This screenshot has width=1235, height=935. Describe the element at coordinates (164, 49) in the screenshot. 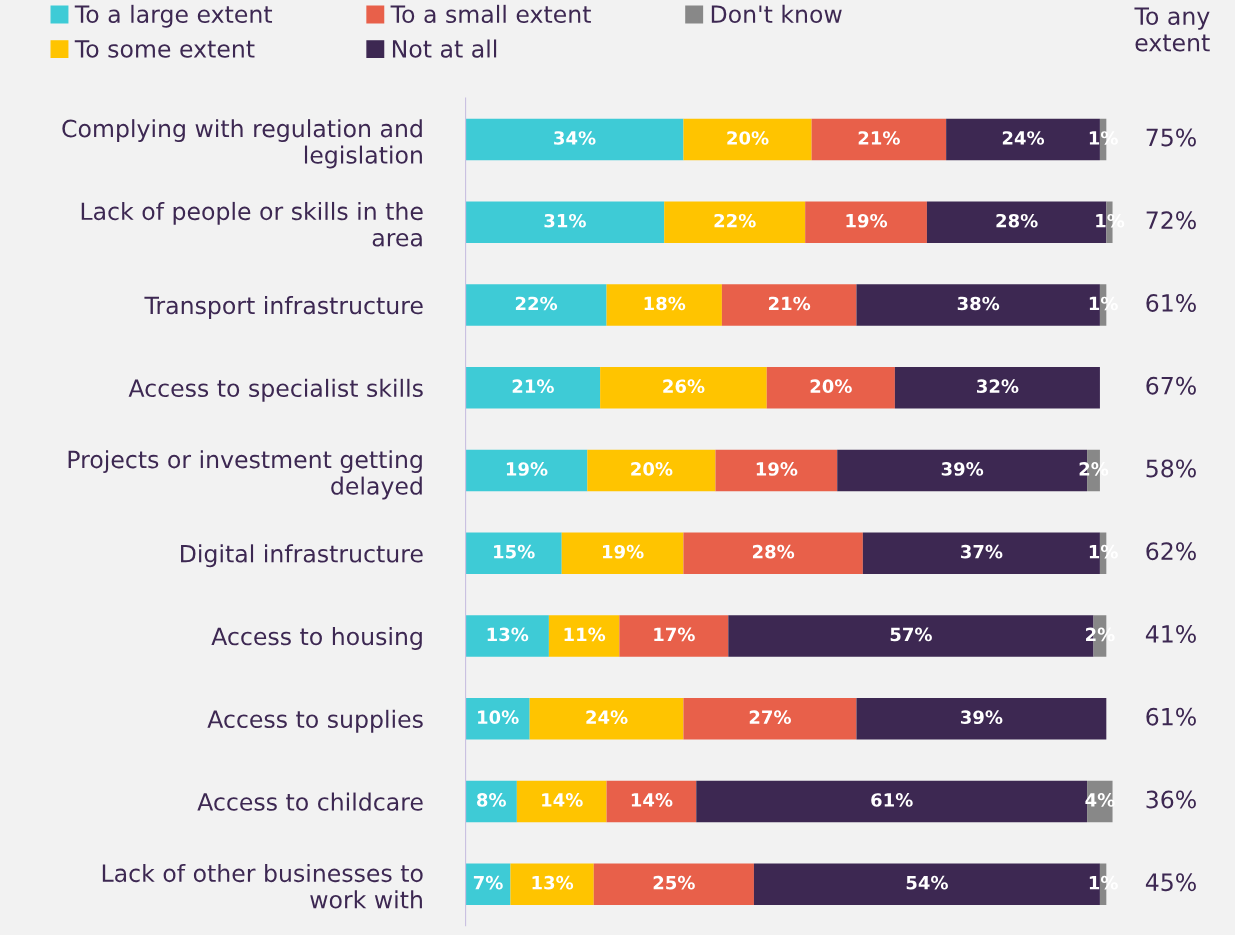

I see `legend-label: To some extent` at that location.